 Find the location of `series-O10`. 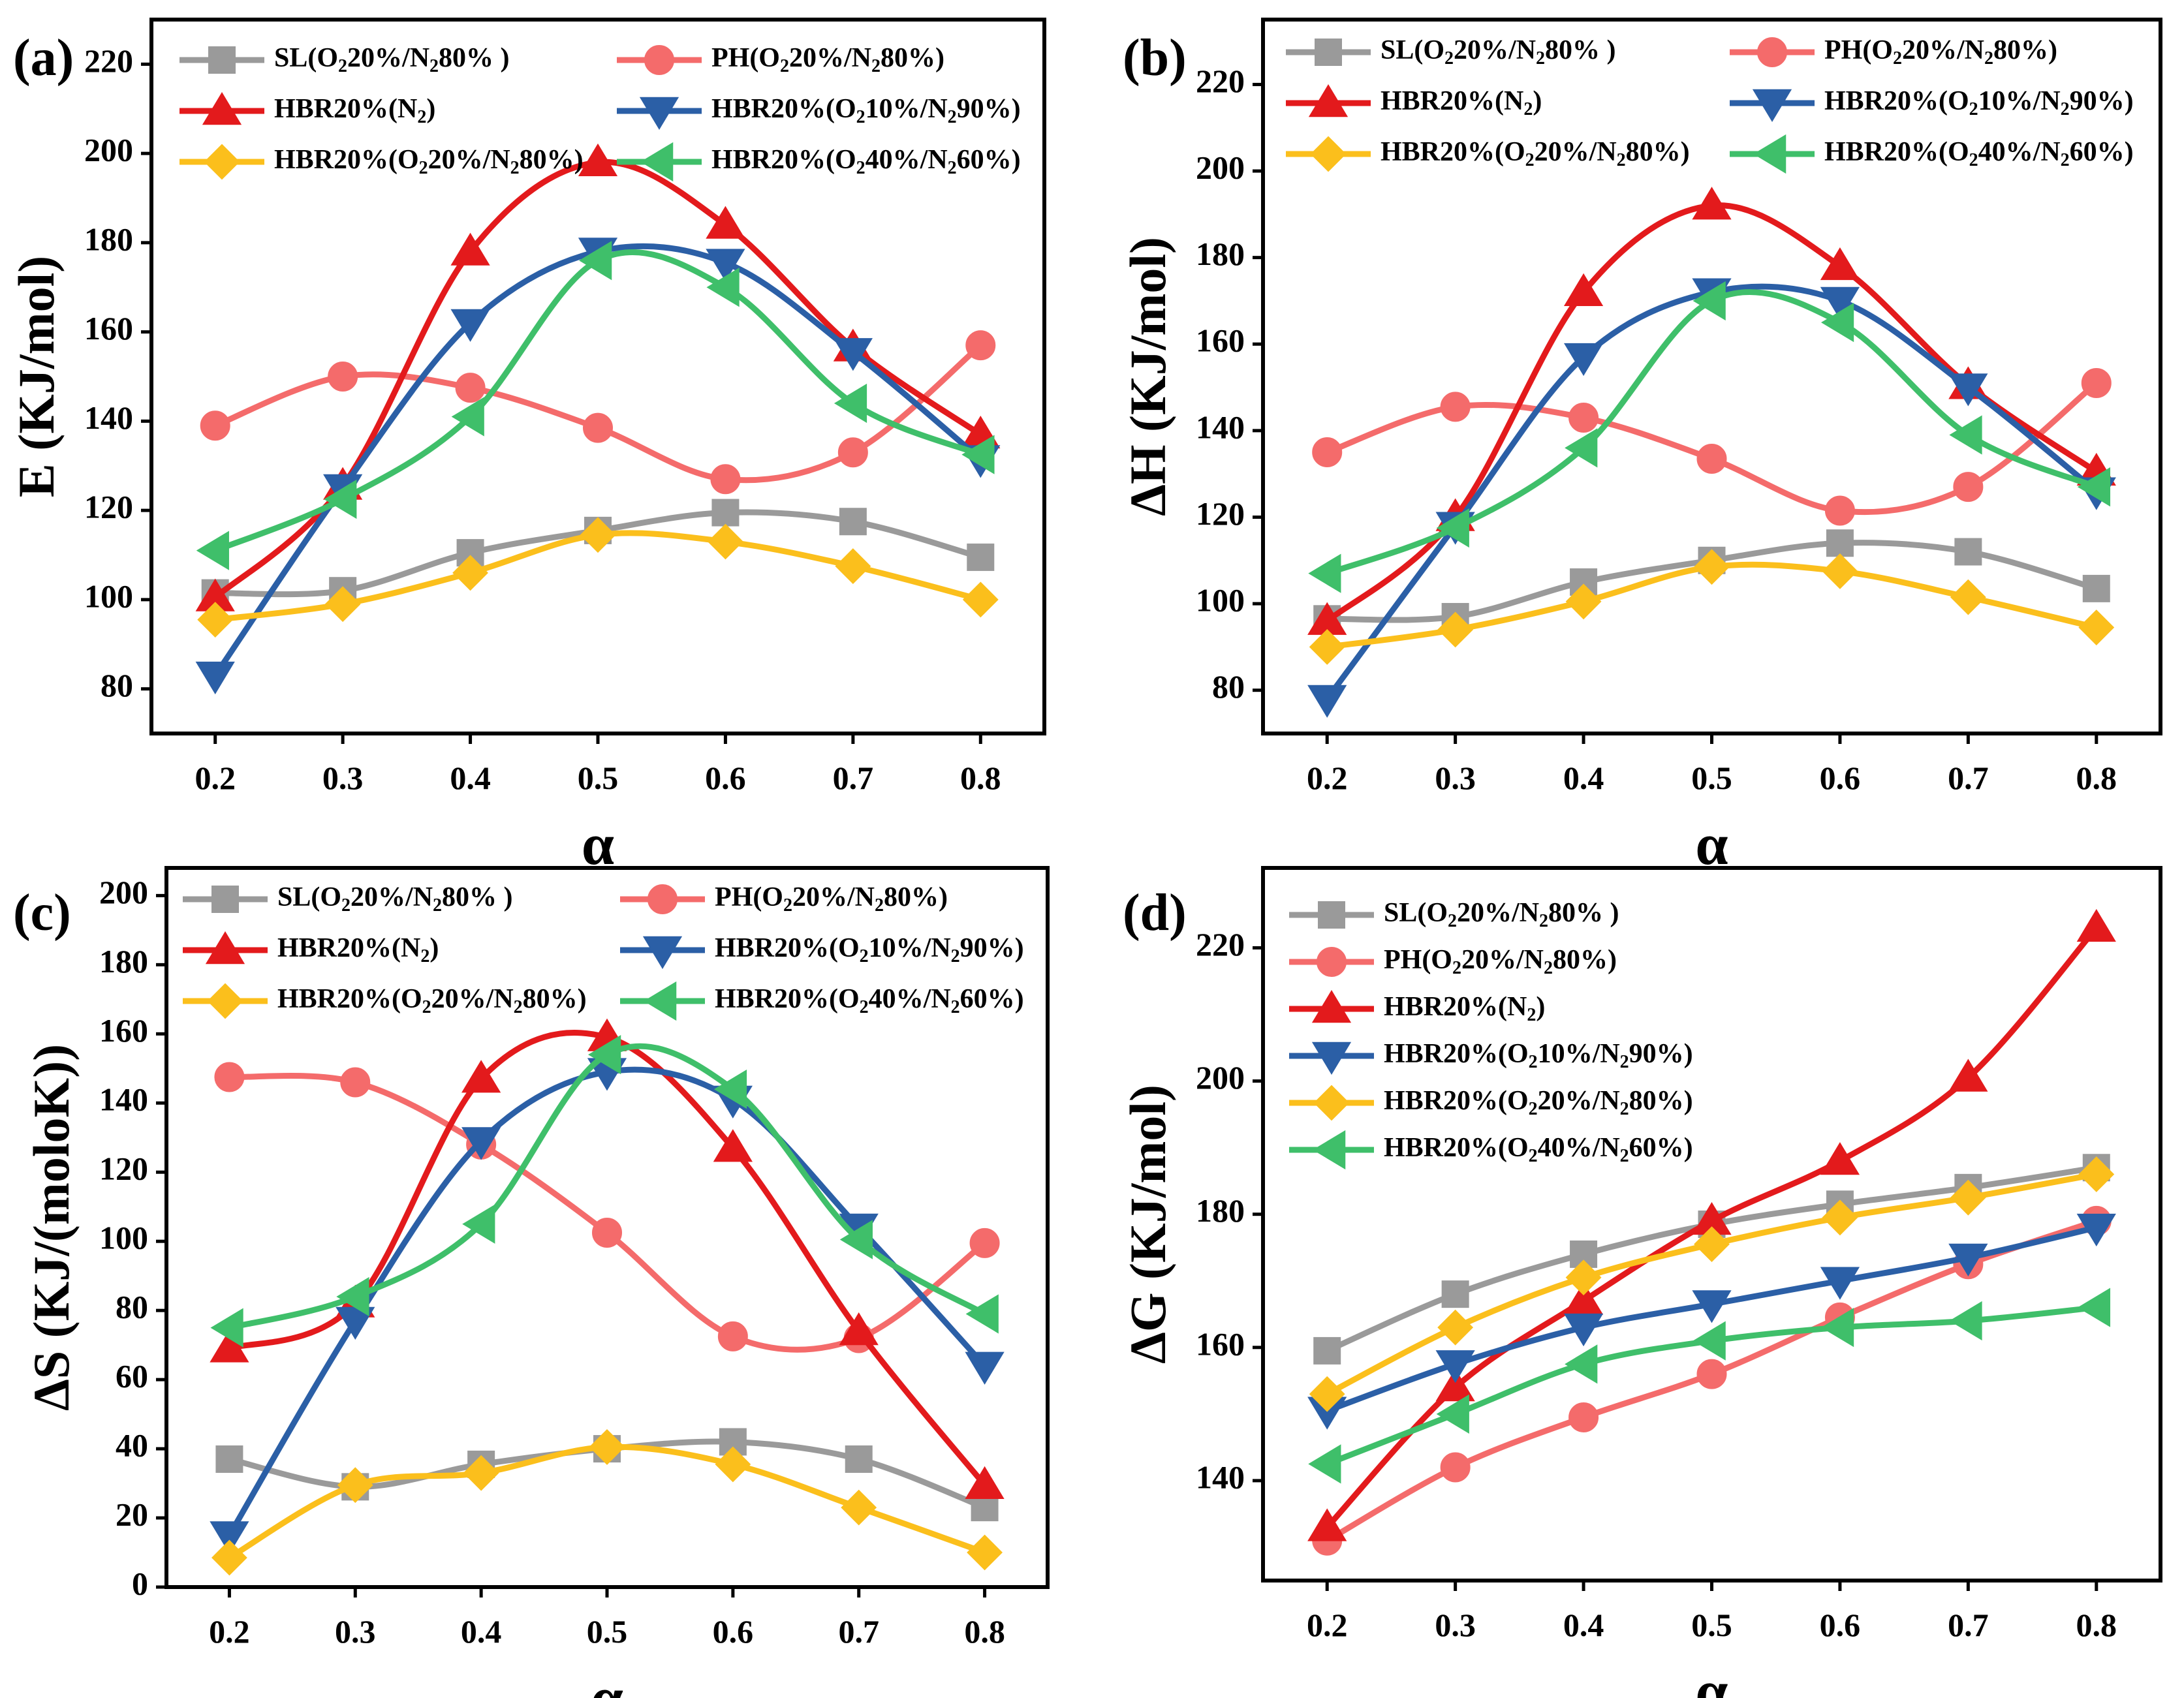

series-O10 is located at coordinates (1712, 498).